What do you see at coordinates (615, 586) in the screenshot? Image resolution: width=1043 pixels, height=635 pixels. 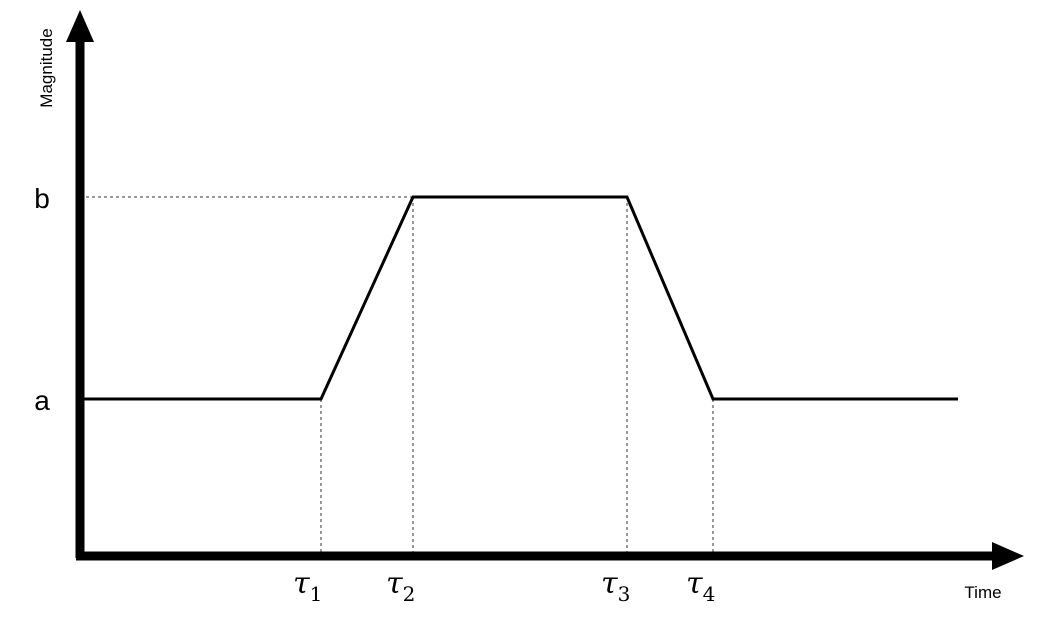 I see `tau3-label: τ3` at bounding box center [615, 586].